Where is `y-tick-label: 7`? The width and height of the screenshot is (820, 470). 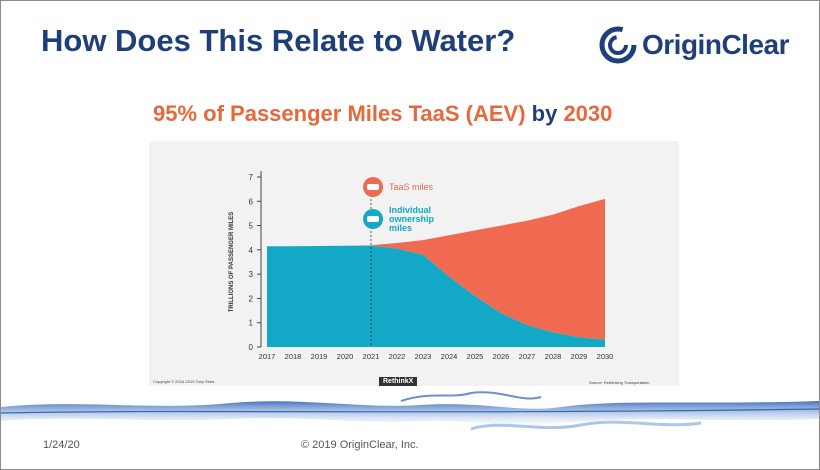
y-tick-label: 7 is located at coordinates (251, 177).